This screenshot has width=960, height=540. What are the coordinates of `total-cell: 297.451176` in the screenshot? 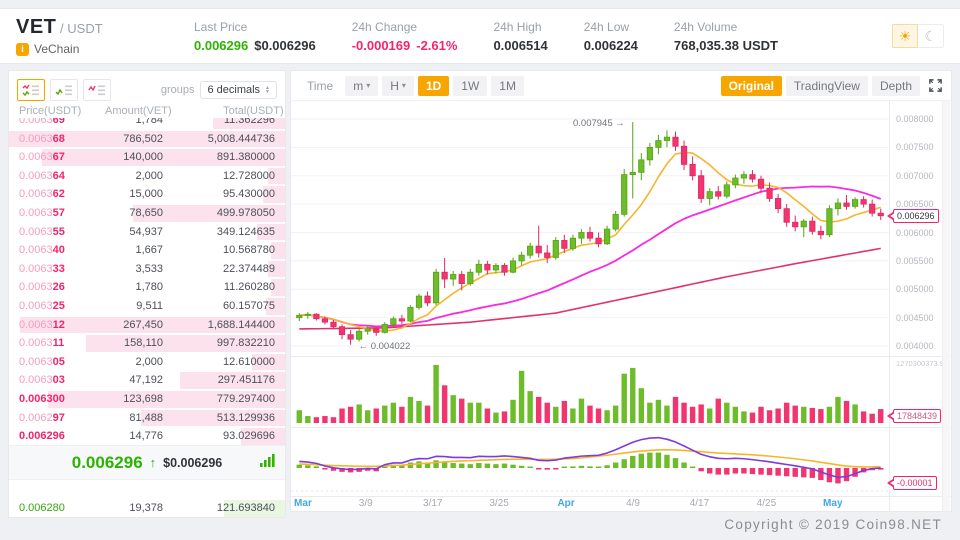 It's located at (246, 380).